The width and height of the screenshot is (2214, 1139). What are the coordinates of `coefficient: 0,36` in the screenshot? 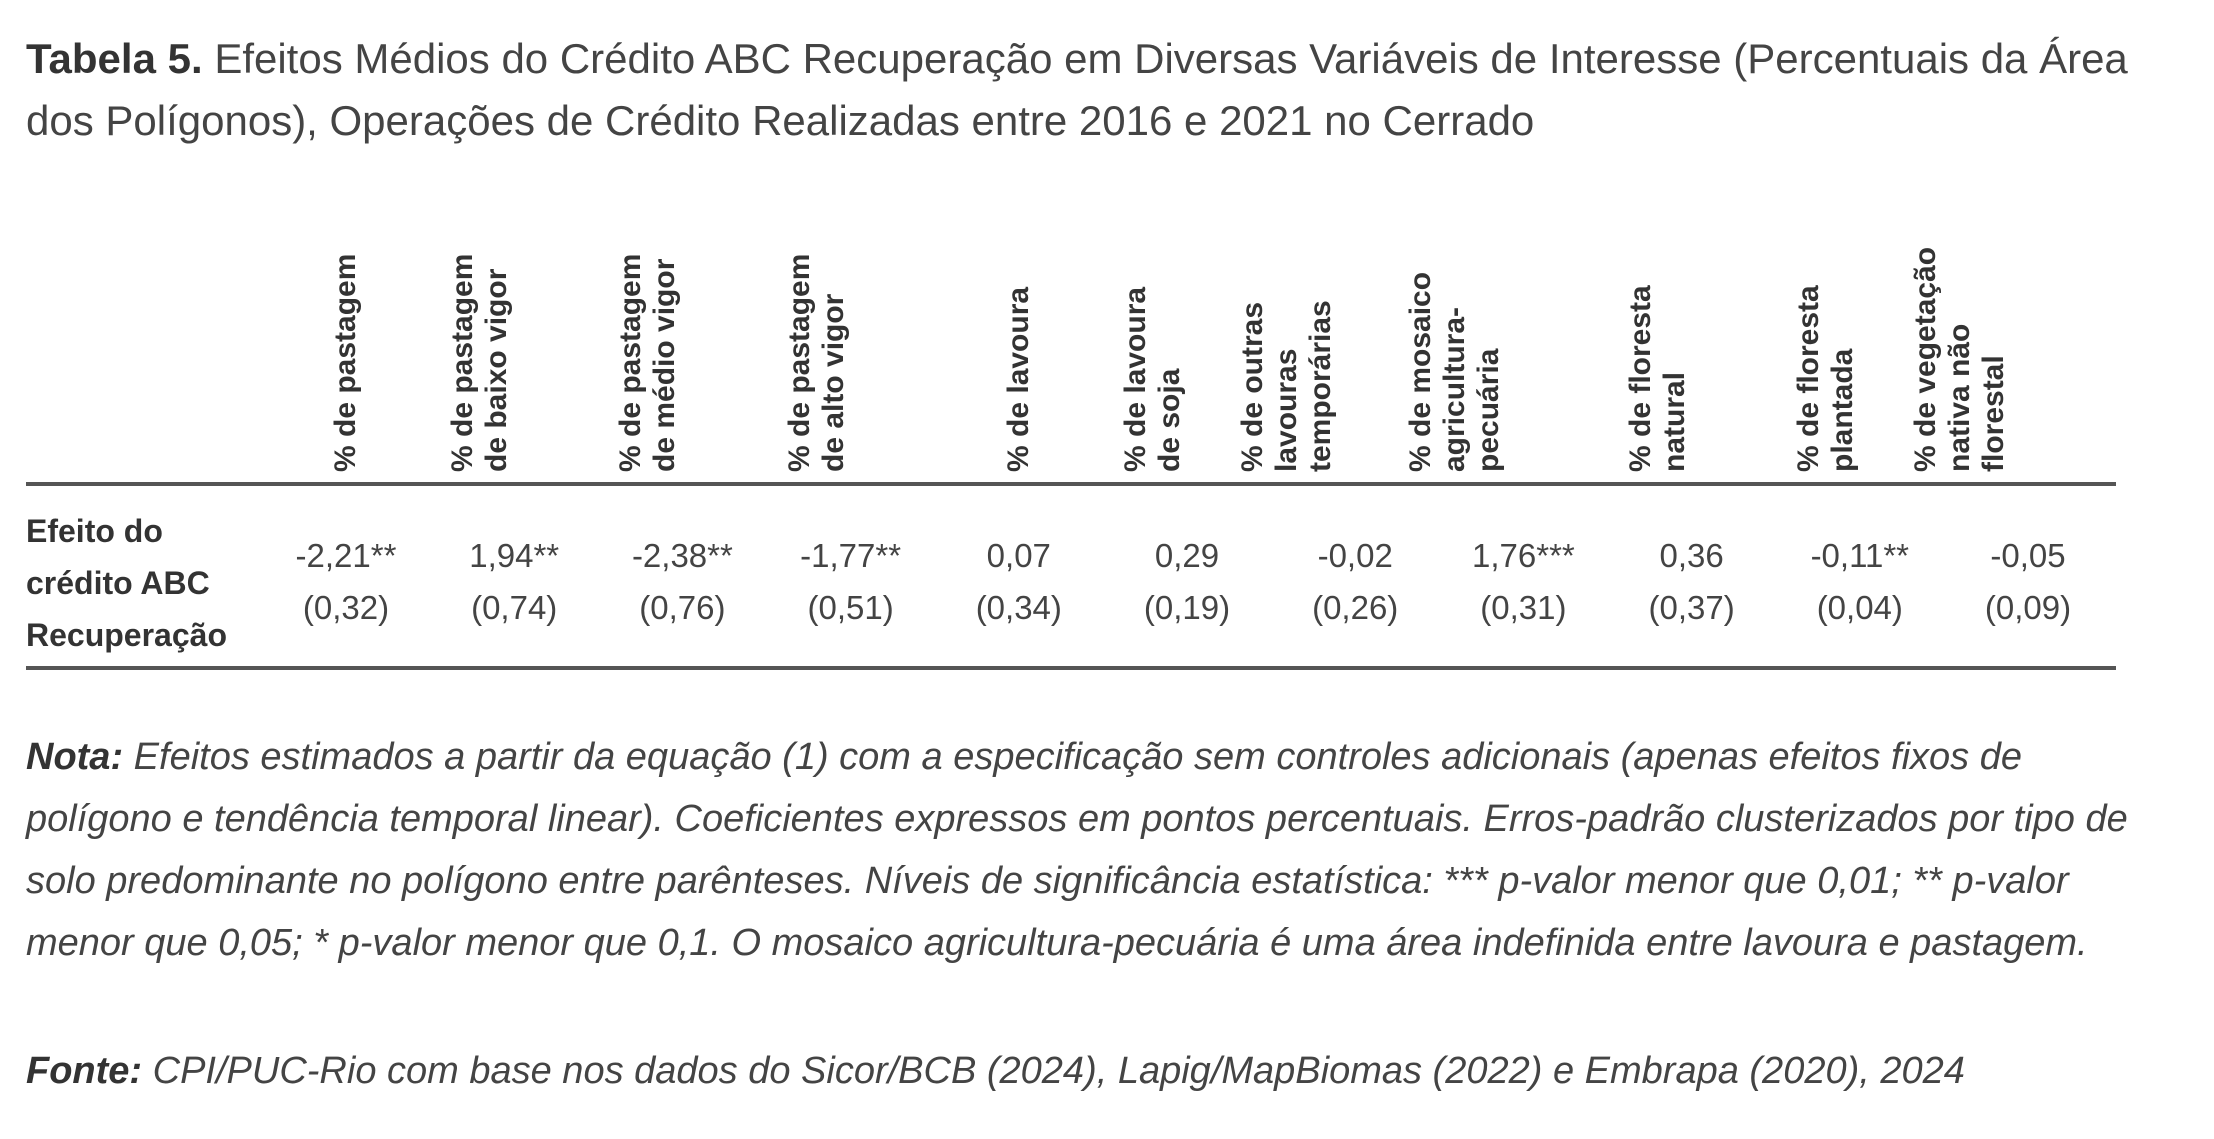 It's located at (1691, 555).